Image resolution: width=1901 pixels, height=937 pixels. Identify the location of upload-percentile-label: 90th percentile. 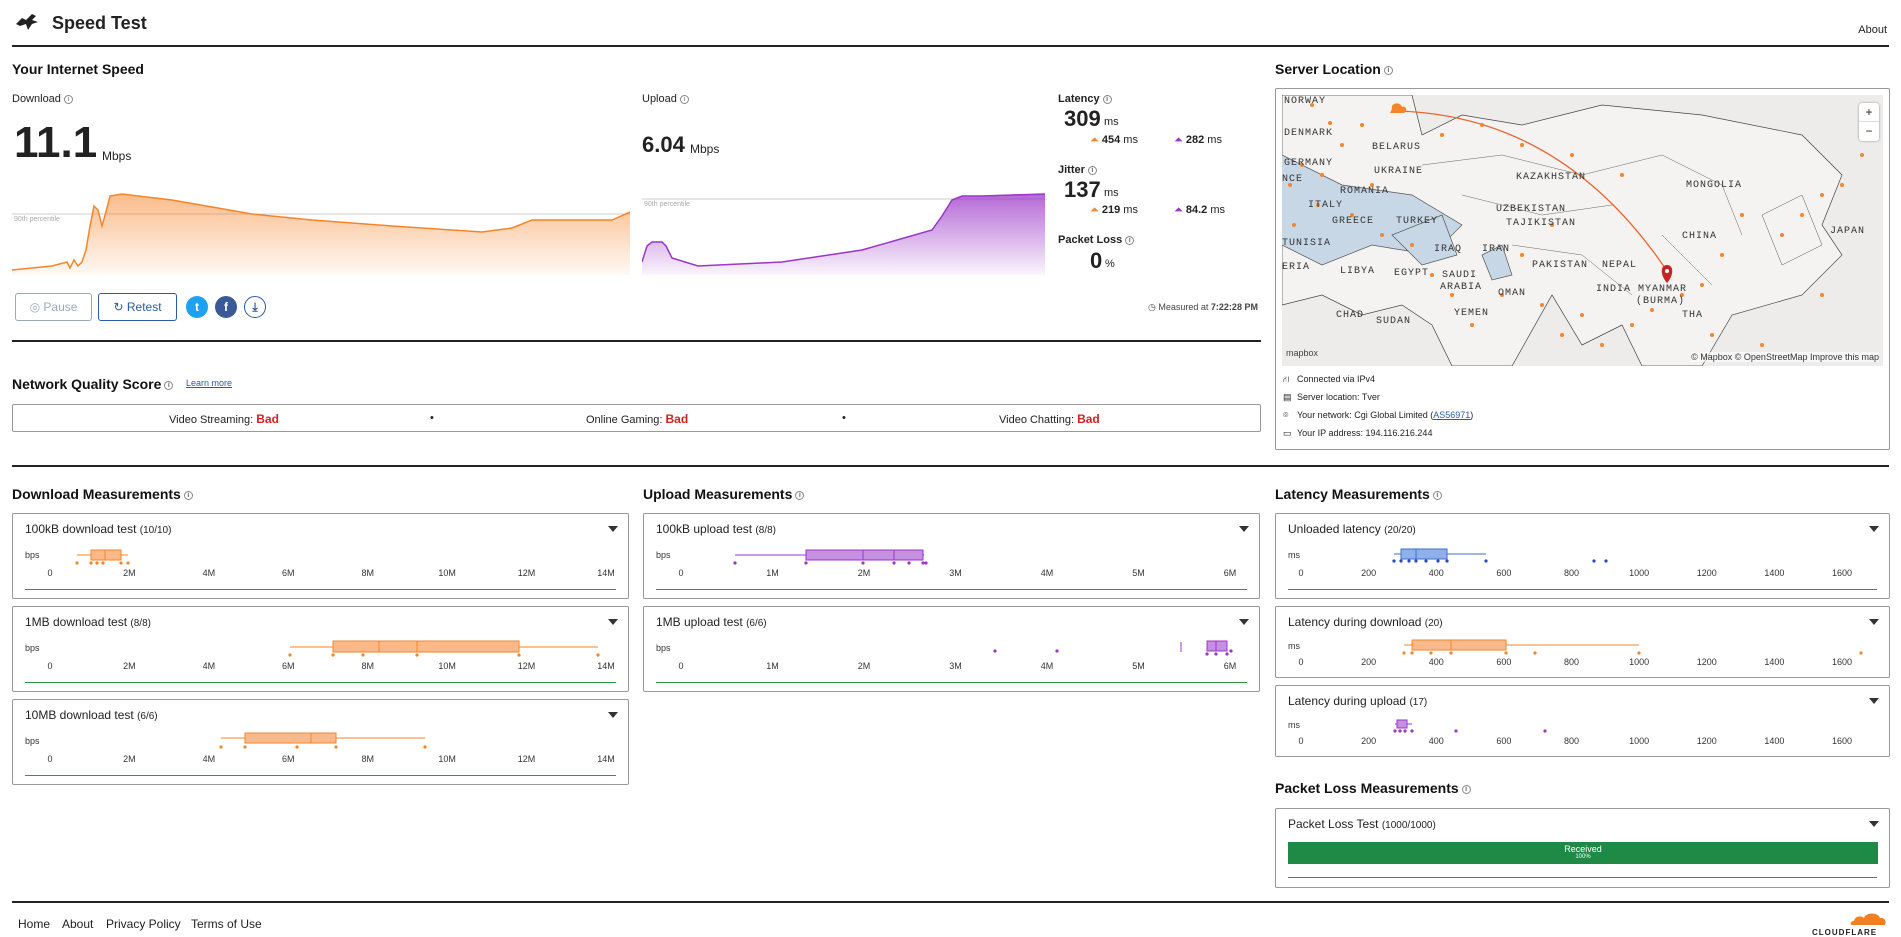
(667, 204).